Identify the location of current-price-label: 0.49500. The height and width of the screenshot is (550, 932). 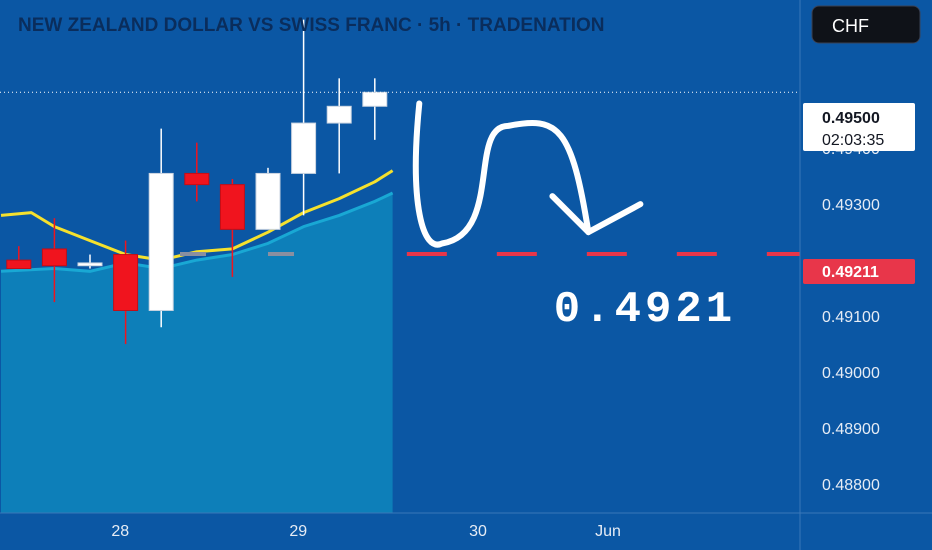
(851, 118).